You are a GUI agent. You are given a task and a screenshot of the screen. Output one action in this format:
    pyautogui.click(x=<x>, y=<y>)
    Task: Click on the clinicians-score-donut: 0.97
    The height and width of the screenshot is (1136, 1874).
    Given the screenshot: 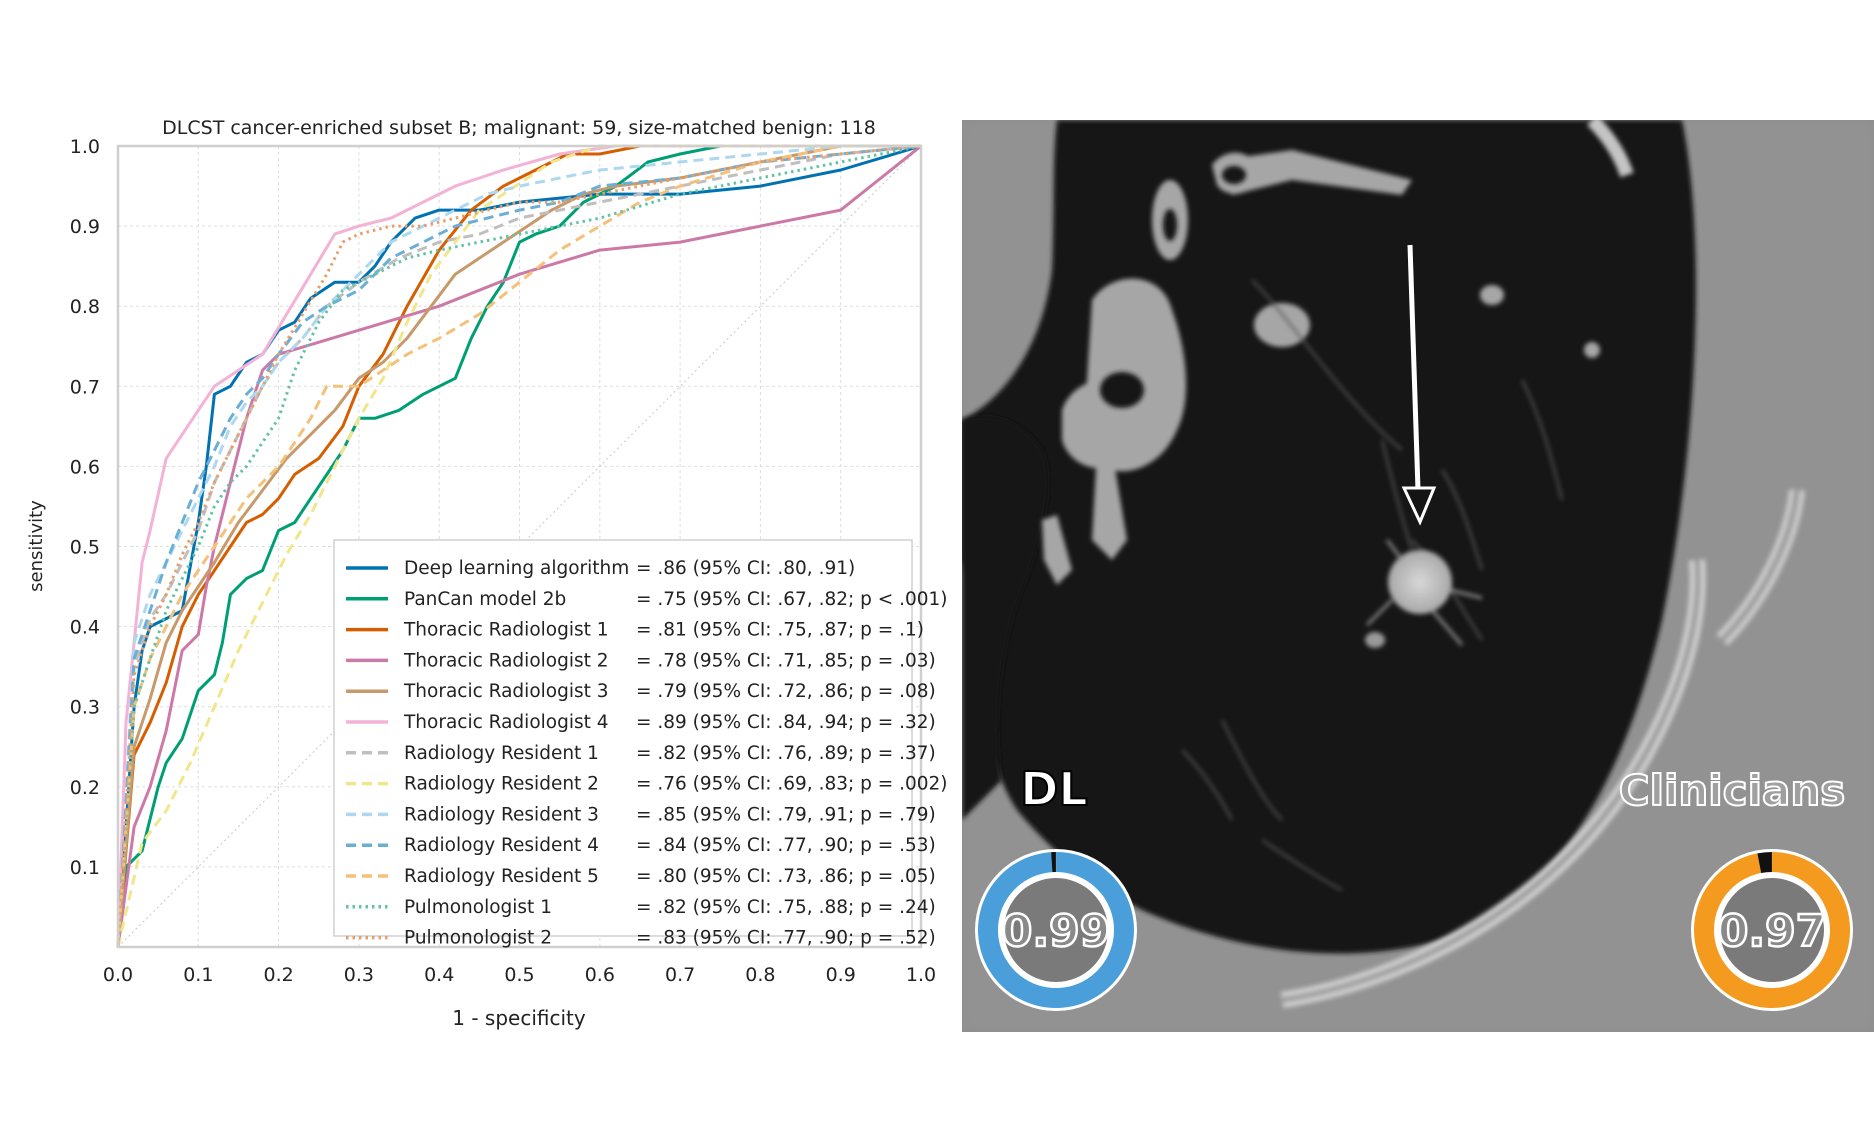 What is the action you would take?
    pyautogui.click(x=1772, y=930)
    